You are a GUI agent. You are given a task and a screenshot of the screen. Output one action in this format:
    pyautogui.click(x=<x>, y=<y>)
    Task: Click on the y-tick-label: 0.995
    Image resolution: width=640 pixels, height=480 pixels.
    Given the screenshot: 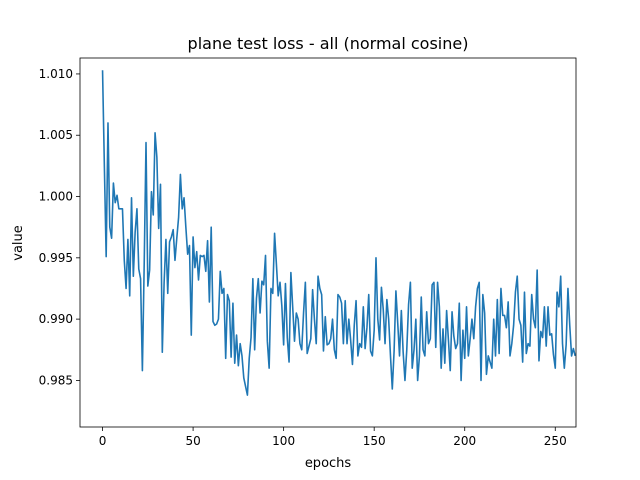 What is the action you would take?
    pyautogui.click(x=56, y=258)
    